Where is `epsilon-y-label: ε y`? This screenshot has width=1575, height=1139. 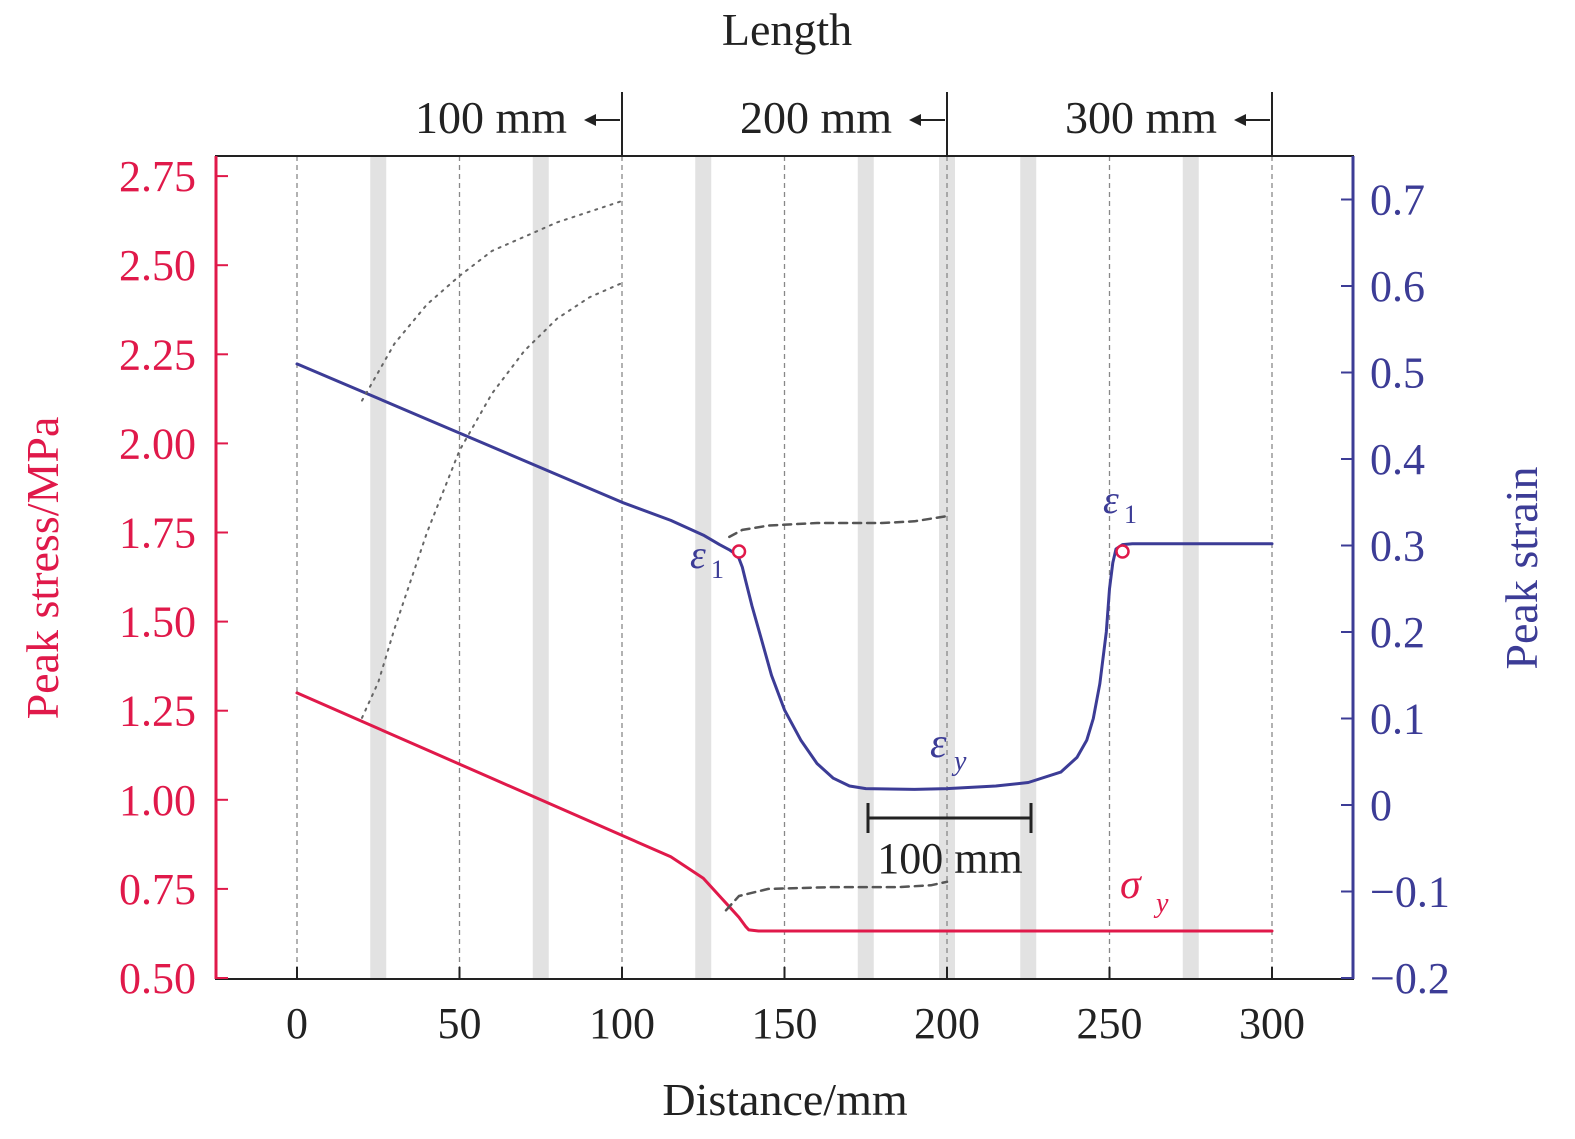 epsilon-y-label: ε y is located at coordinates (948, 749).